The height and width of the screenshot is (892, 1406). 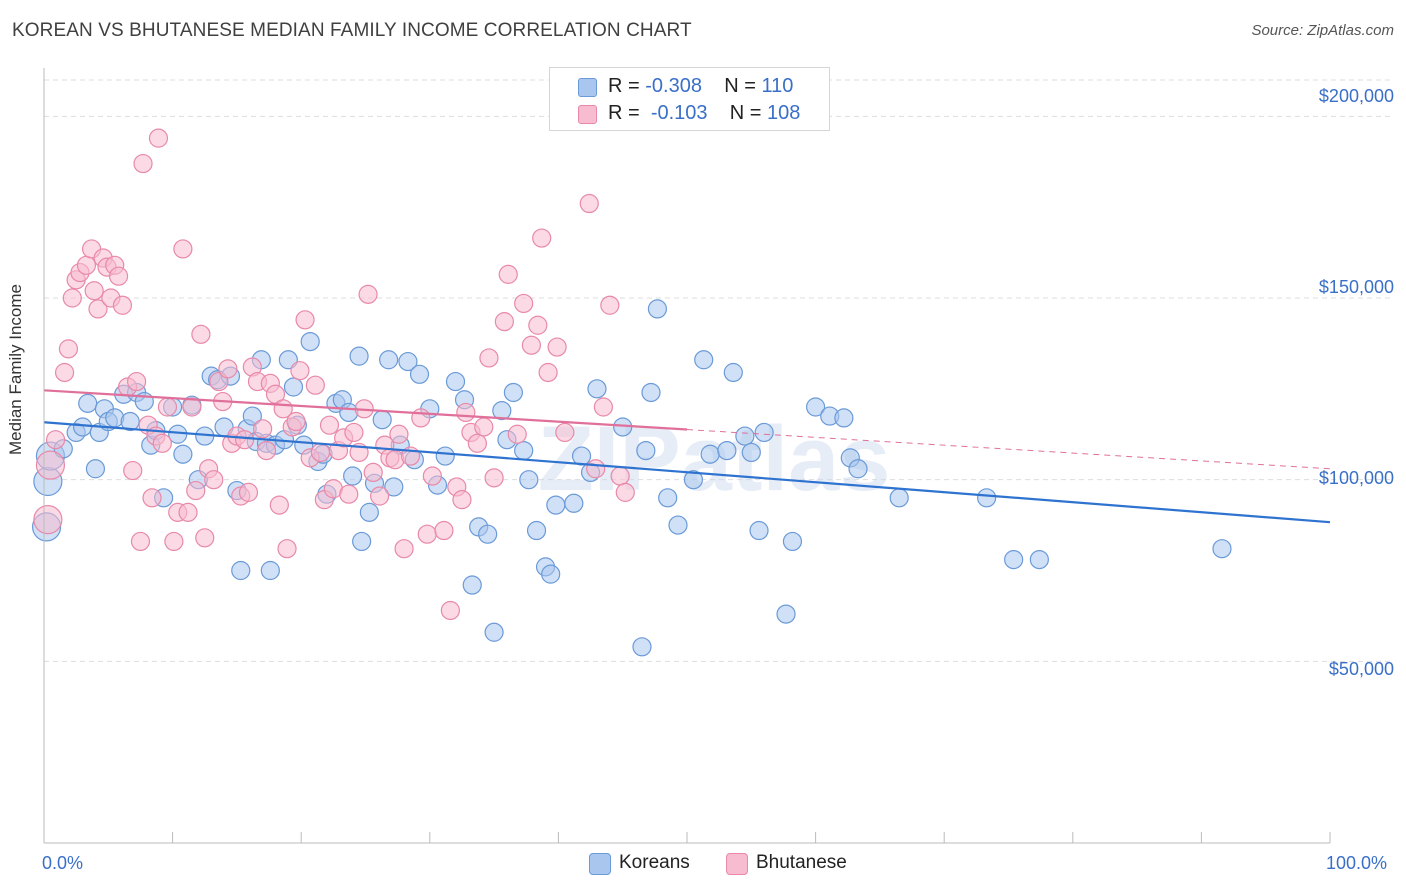 What do you see at coordinates (700, 86) in the screenshot?
I see `legend-row-korean: R = -0.308 N = 110` at bounding box center [700, 86].